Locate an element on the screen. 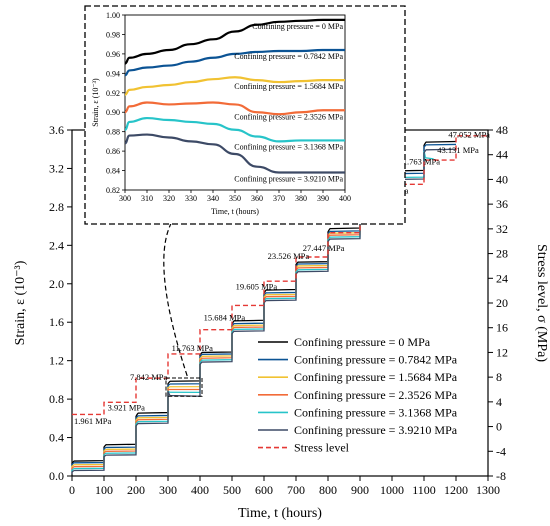 The image size is (550, 526). inset-y-tick-label: 1.00 is located at coordinates (113, 15).